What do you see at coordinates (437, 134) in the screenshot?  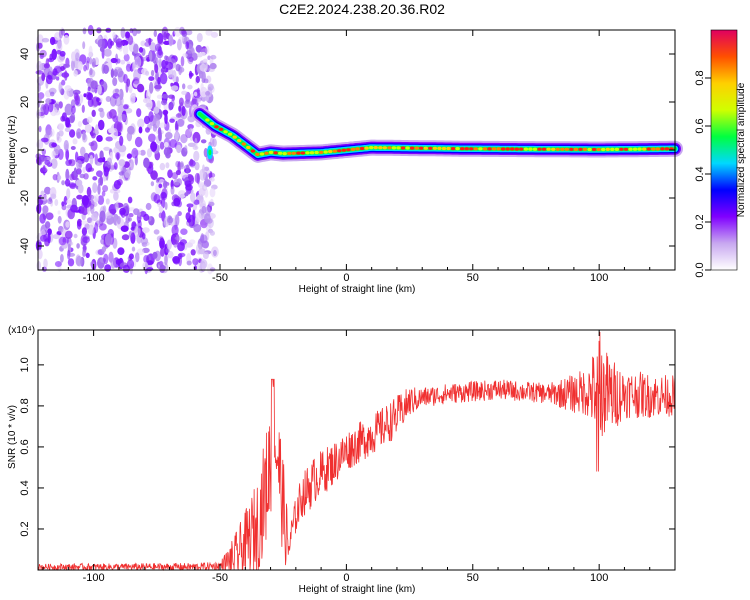 I see `heatmap-signal-ridge` at bounding box center [437, 134].